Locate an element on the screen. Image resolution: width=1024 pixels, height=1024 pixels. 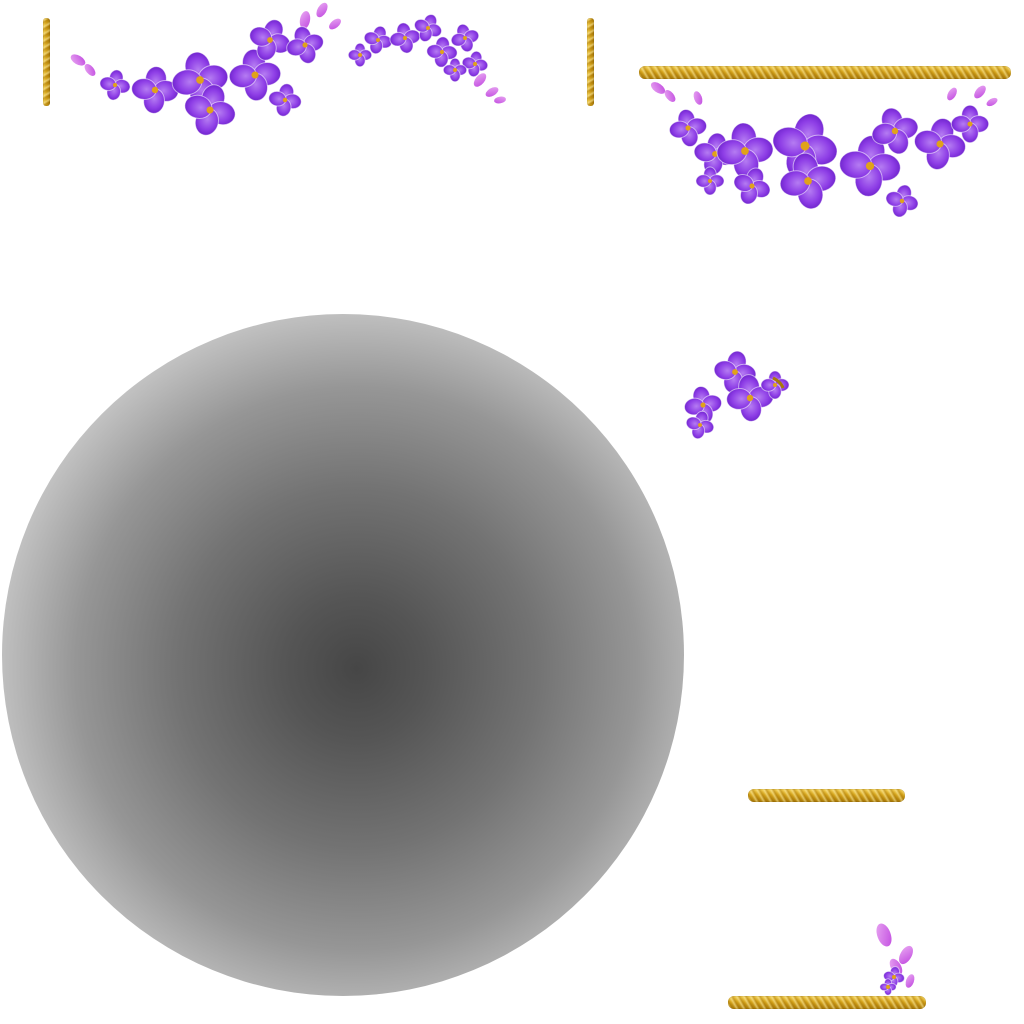
gold-bar-vertical-mid is located at coordinates (590, 62).